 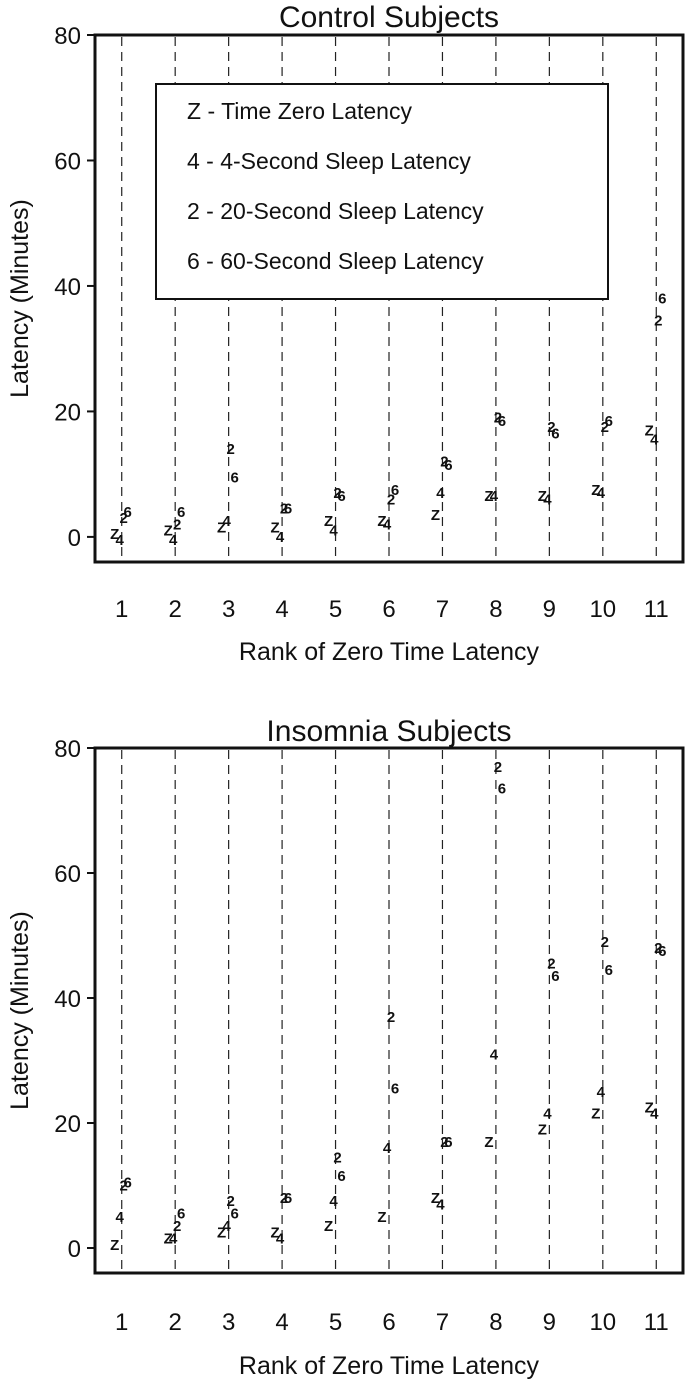 What do you see at coordinates (442, 609) in the screenshot?
I see `x-tick-label: 7` at bounding box center [442, 609].